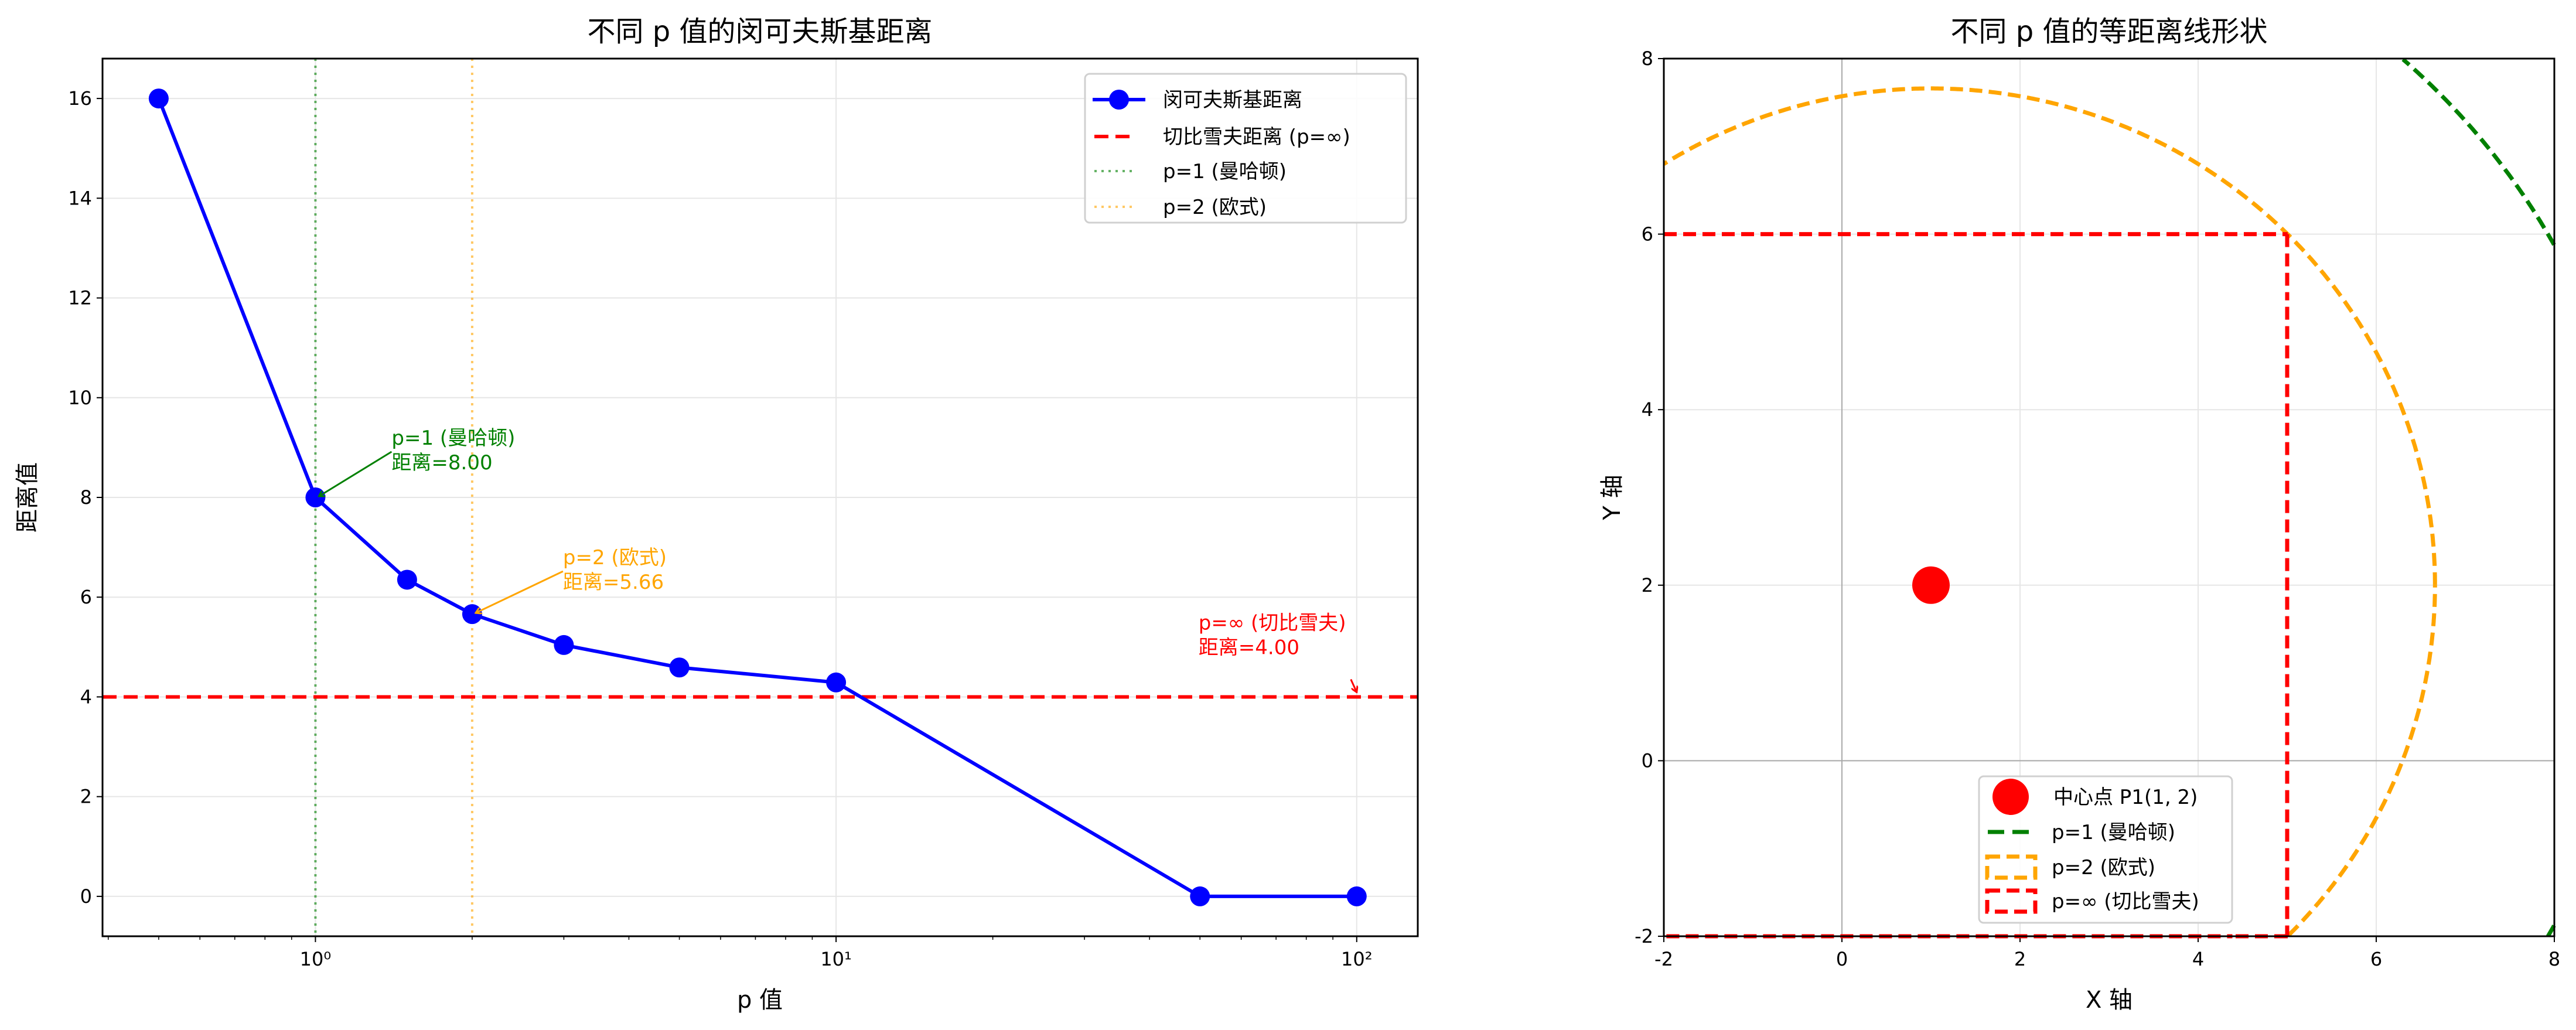 Image resolution: width=2576 pixels, height=1030 pixels. Describe the element at coordinates (1119, 100) in the screenshot. I see `legend-marker-minkowski` at that location.